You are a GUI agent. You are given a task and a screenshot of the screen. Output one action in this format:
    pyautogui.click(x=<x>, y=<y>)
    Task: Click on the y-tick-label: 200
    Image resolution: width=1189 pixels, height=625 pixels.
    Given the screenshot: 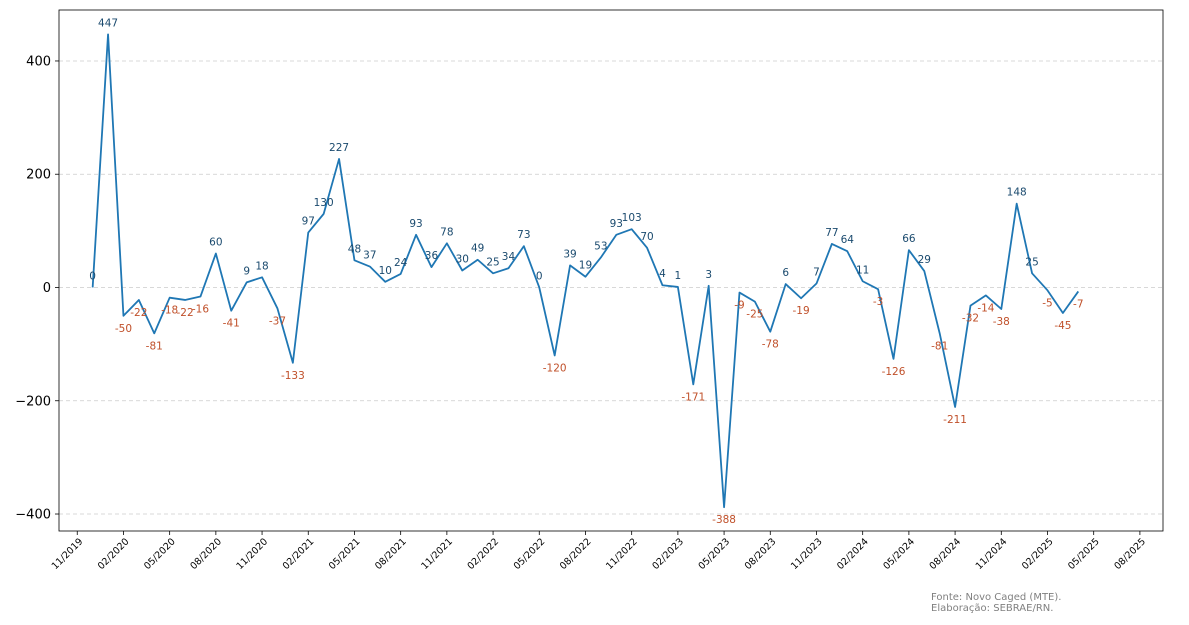 What is the action you would take?
    pyautogui.click(x=38, y=175)
    